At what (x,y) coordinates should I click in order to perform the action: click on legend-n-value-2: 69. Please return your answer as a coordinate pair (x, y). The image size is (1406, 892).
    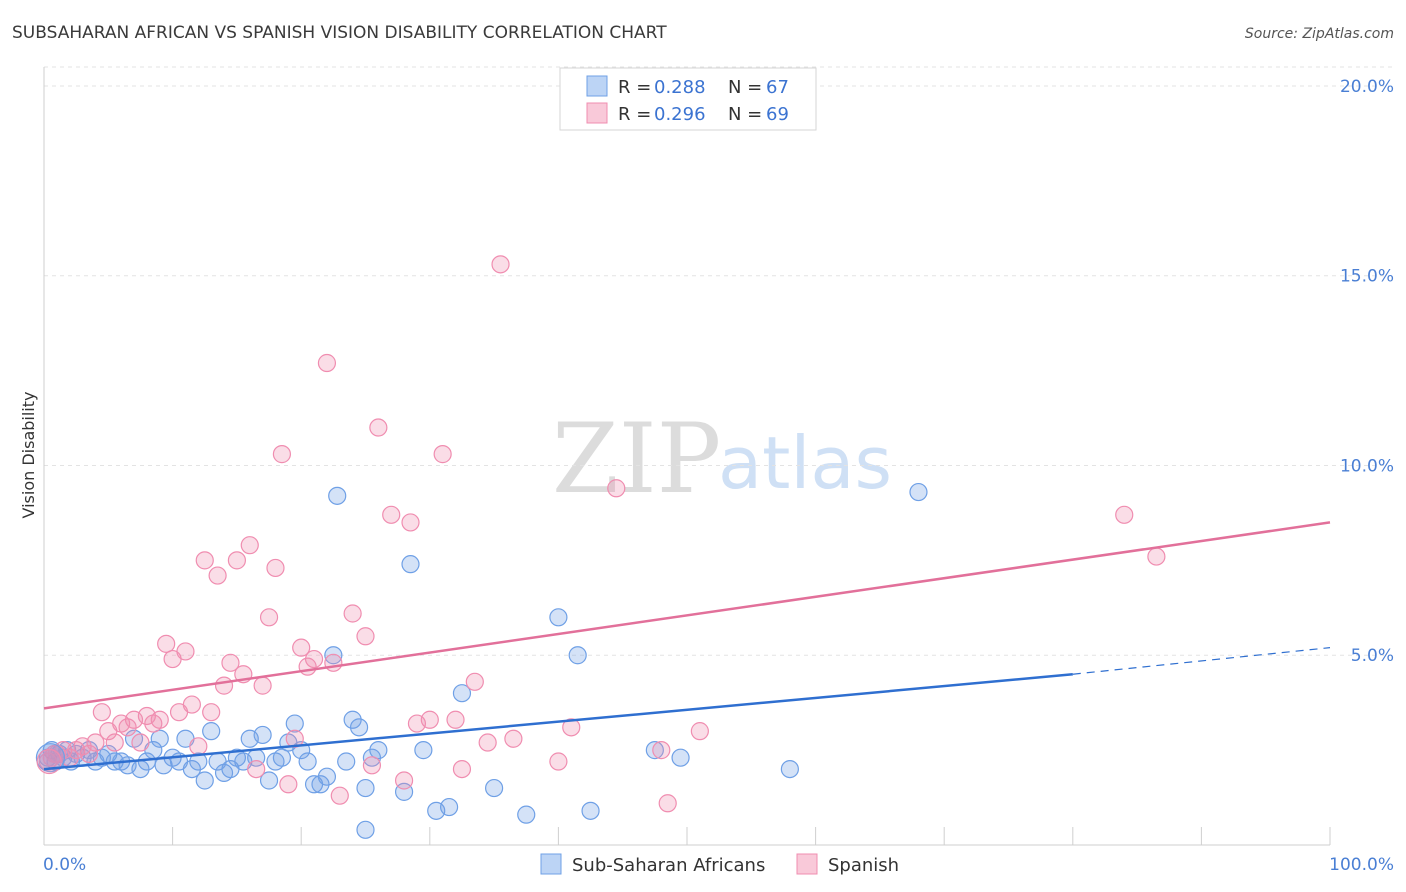
    Looking at the image, I should click on (777, 114).